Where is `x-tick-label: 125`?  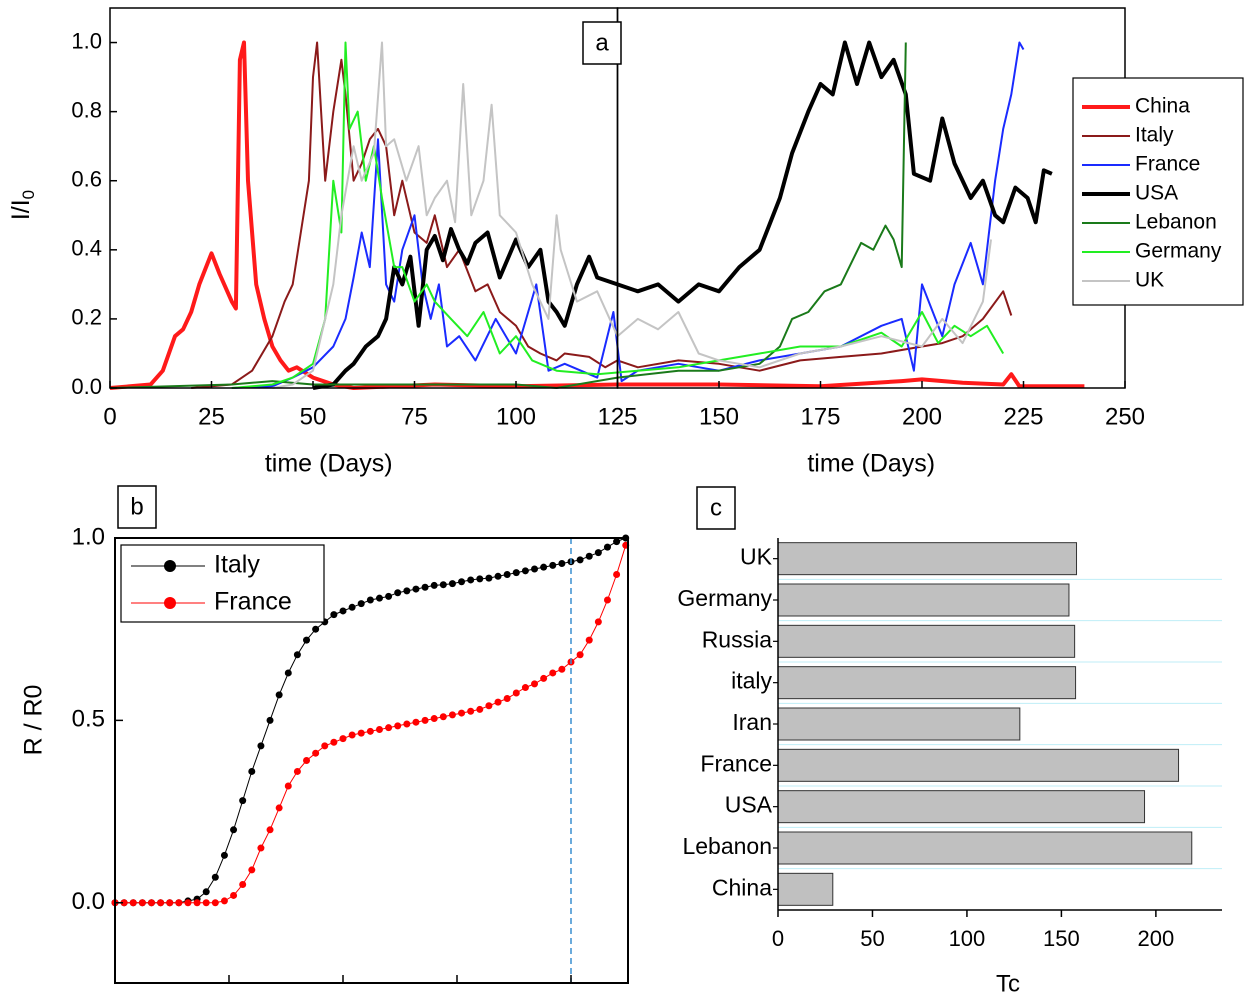 x-tick-label: 125 is located at coordinates (617, 416).